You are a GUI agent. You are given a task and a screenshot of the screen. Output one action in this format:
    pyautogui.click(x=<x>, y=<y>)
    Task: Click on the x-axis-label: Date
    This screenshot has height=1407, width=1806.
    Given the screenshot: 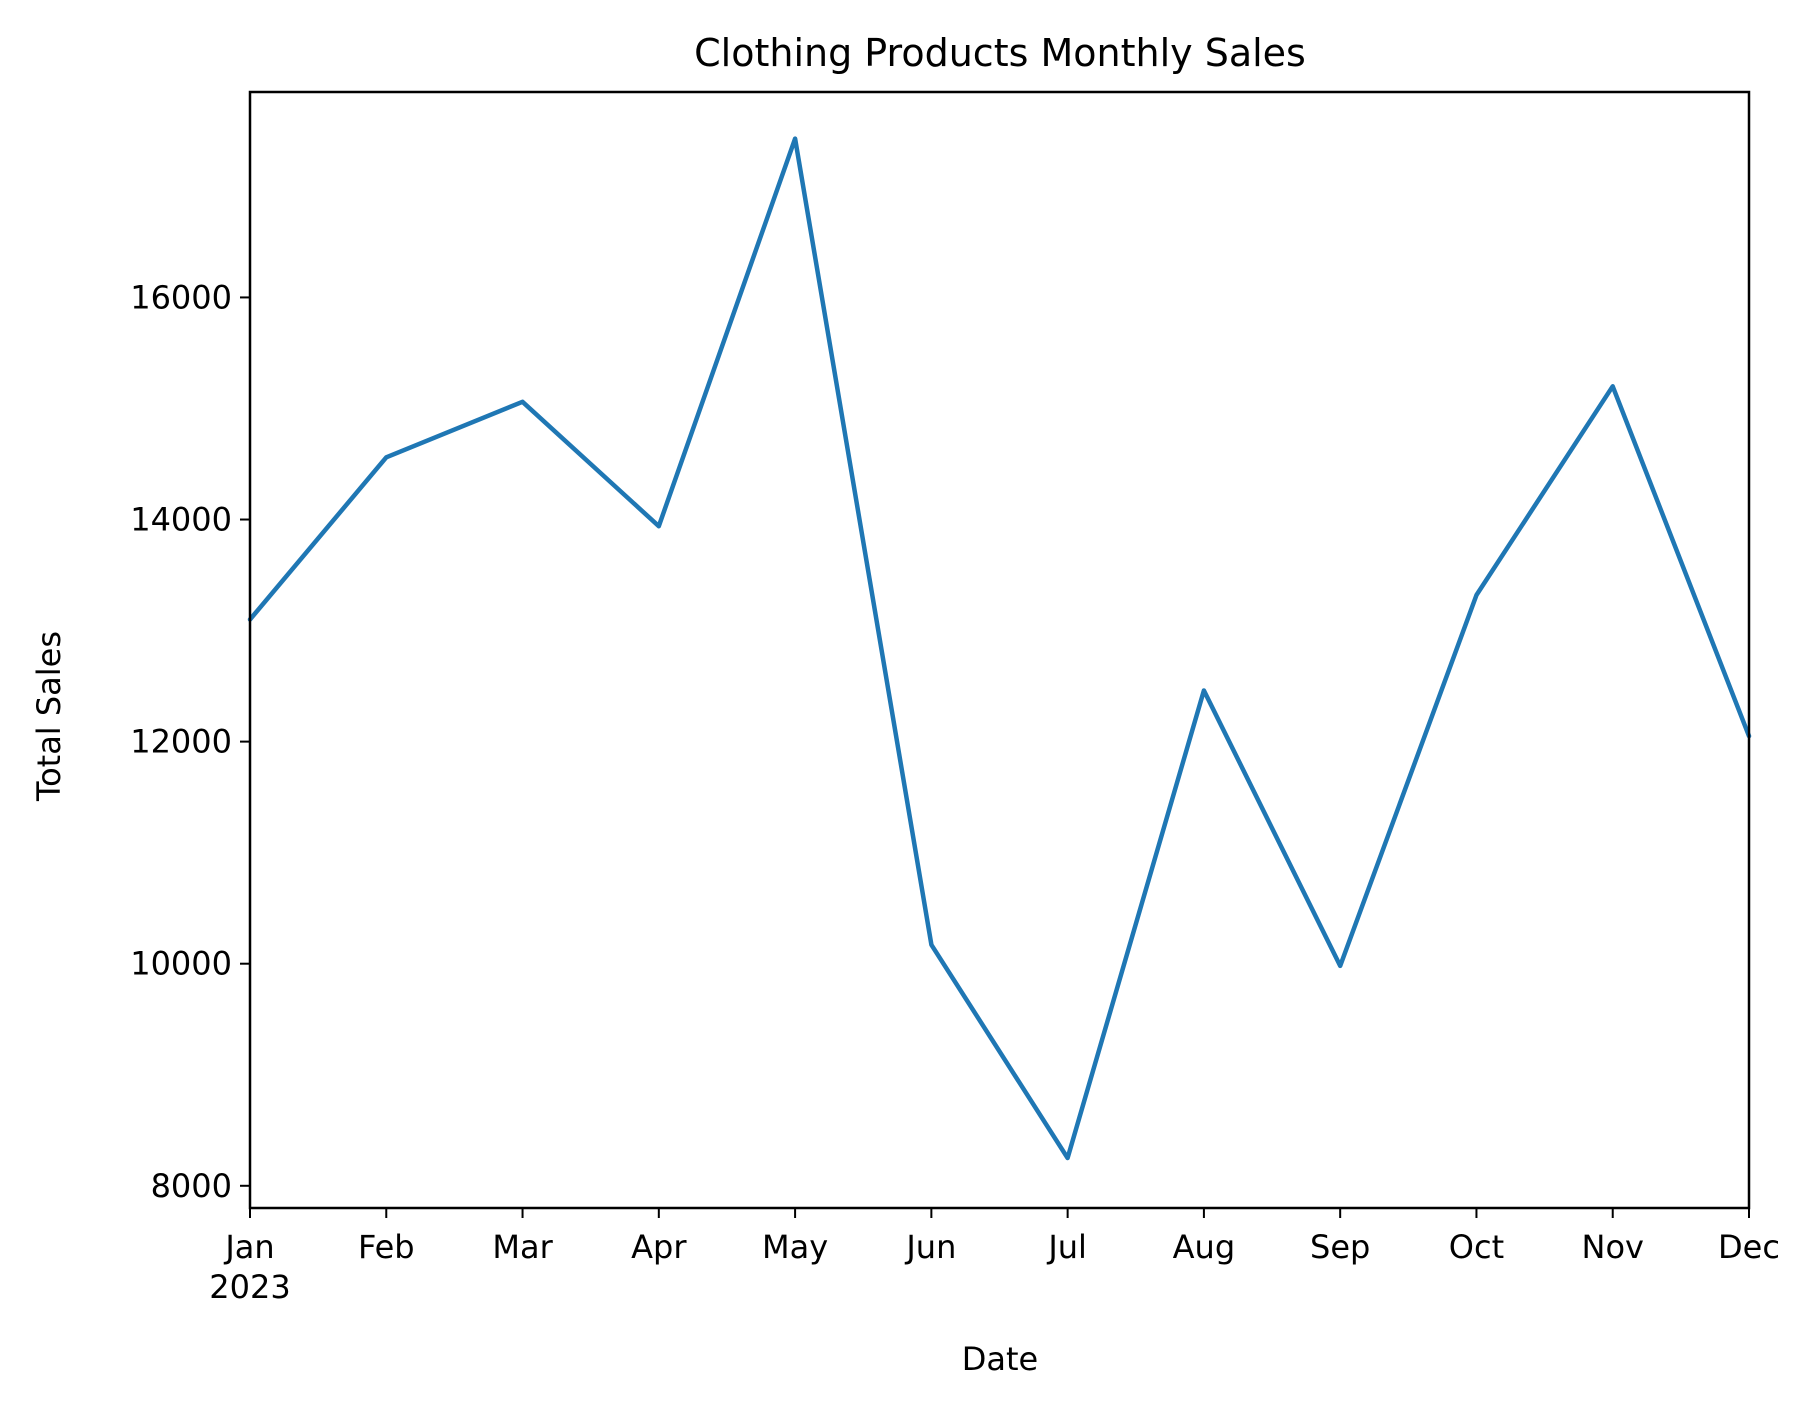 What is the action you would take?
    pyautogui.click(x=1000, y=1359)
    